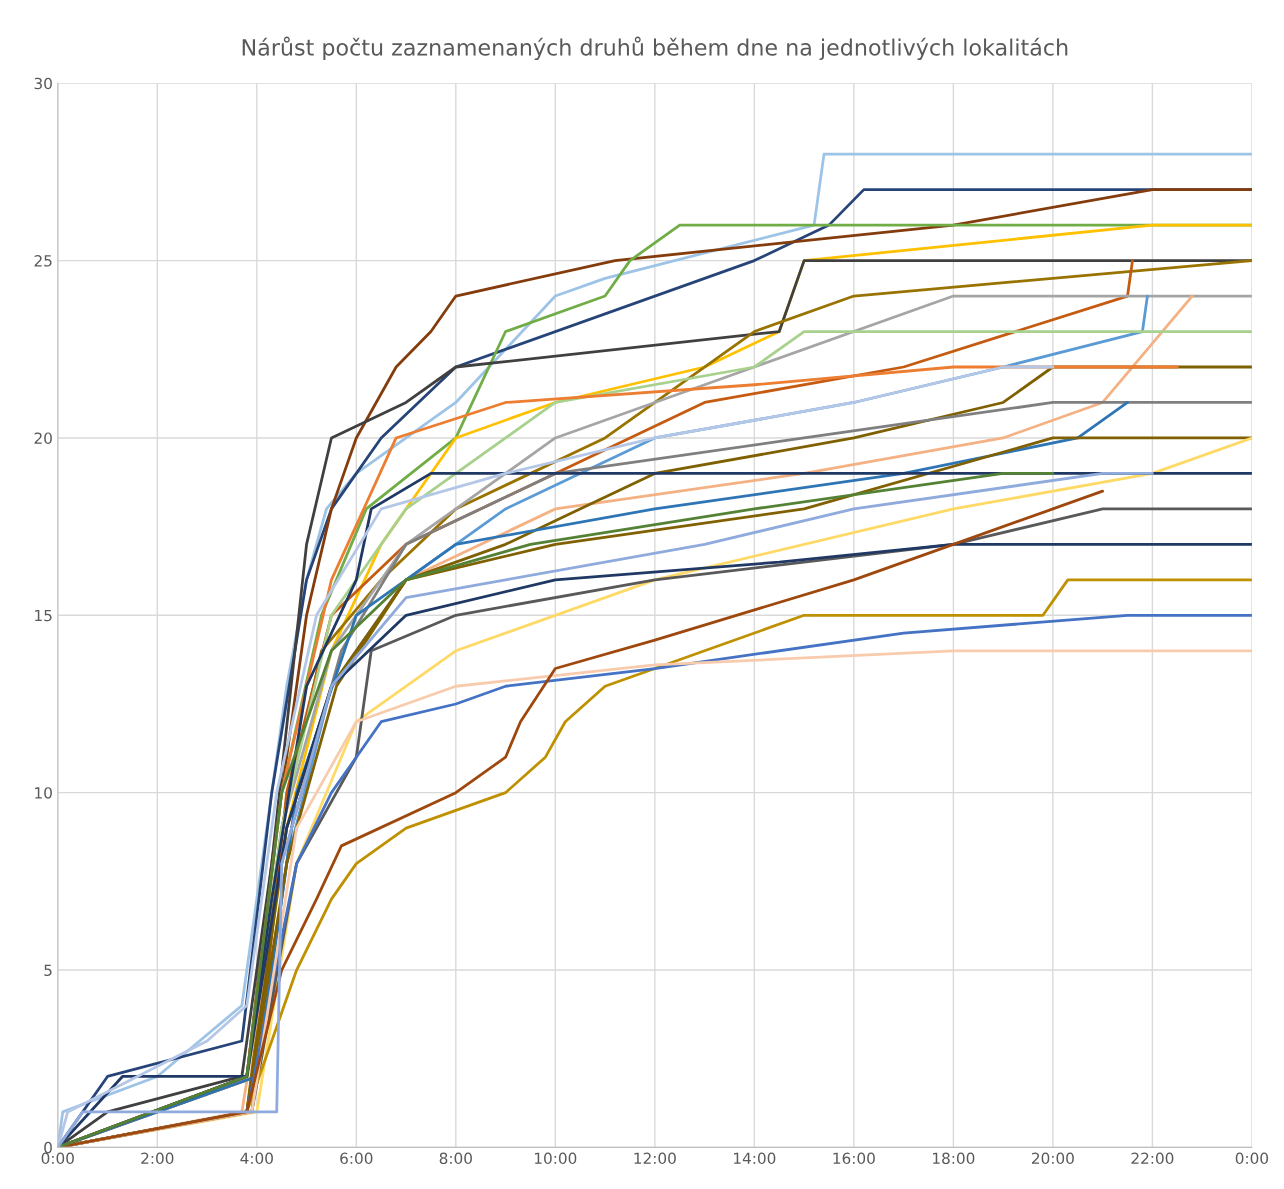 This screenshot has width=1284, height=1189. I want to click on x-tick-label: 4:00, so click(256, 1158).